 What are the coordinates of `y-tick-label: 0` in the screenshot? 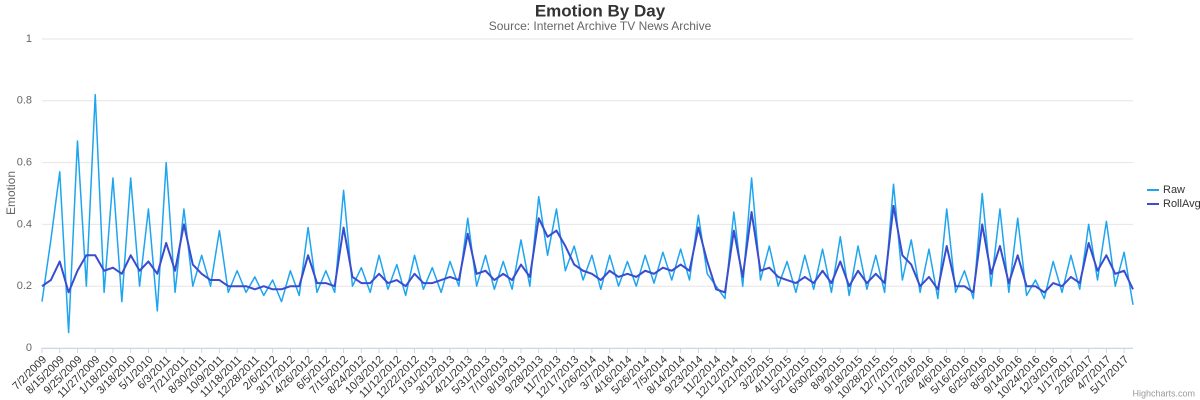 It's located at (29, 348).